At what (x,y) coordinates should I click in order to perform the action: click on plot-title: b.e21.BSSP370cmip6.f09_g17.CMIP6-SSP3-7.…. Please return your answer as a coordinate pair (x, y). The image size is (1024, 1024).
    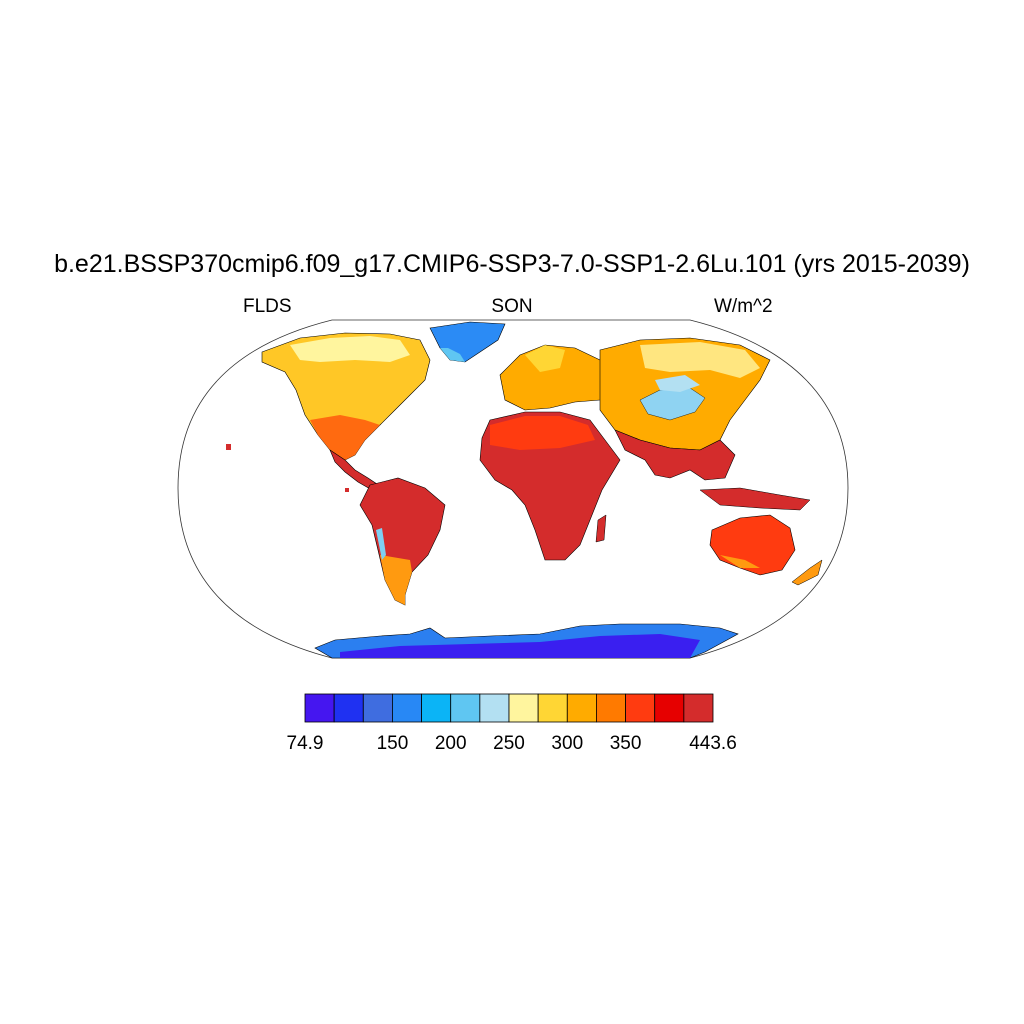
    Looking at the image, I should click on (512, 264).